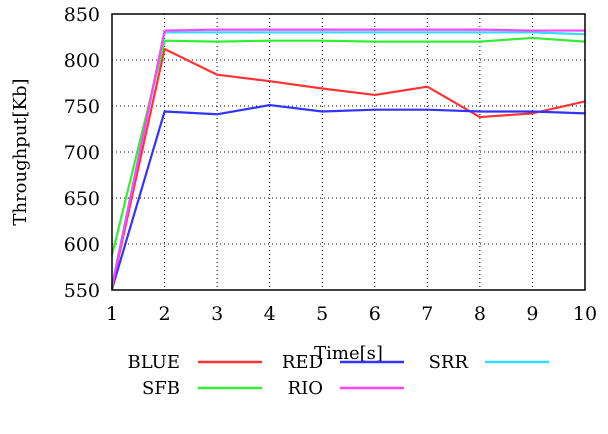 The width and height of the screenshot is (608, 434). Describe the element at coordinates (165, 314) in the screenshot. I see `x-tick-label: 2` at that location.